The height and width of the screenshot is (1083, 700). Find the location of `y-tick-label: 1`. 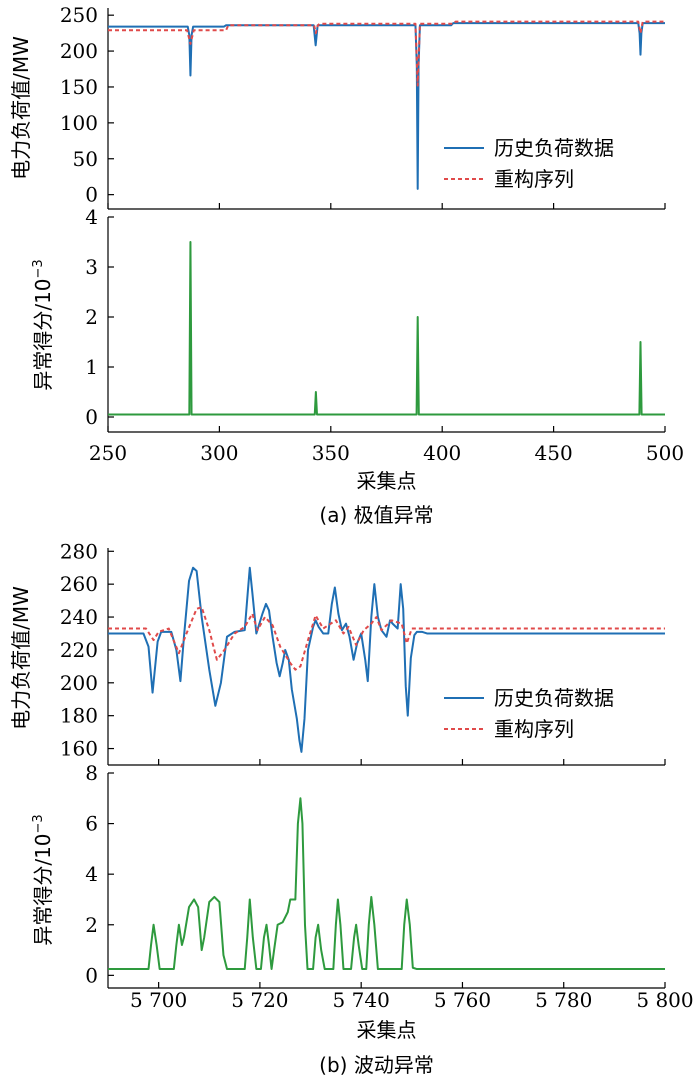

y-tick-label: 1 is located at coordinates (91, 367).